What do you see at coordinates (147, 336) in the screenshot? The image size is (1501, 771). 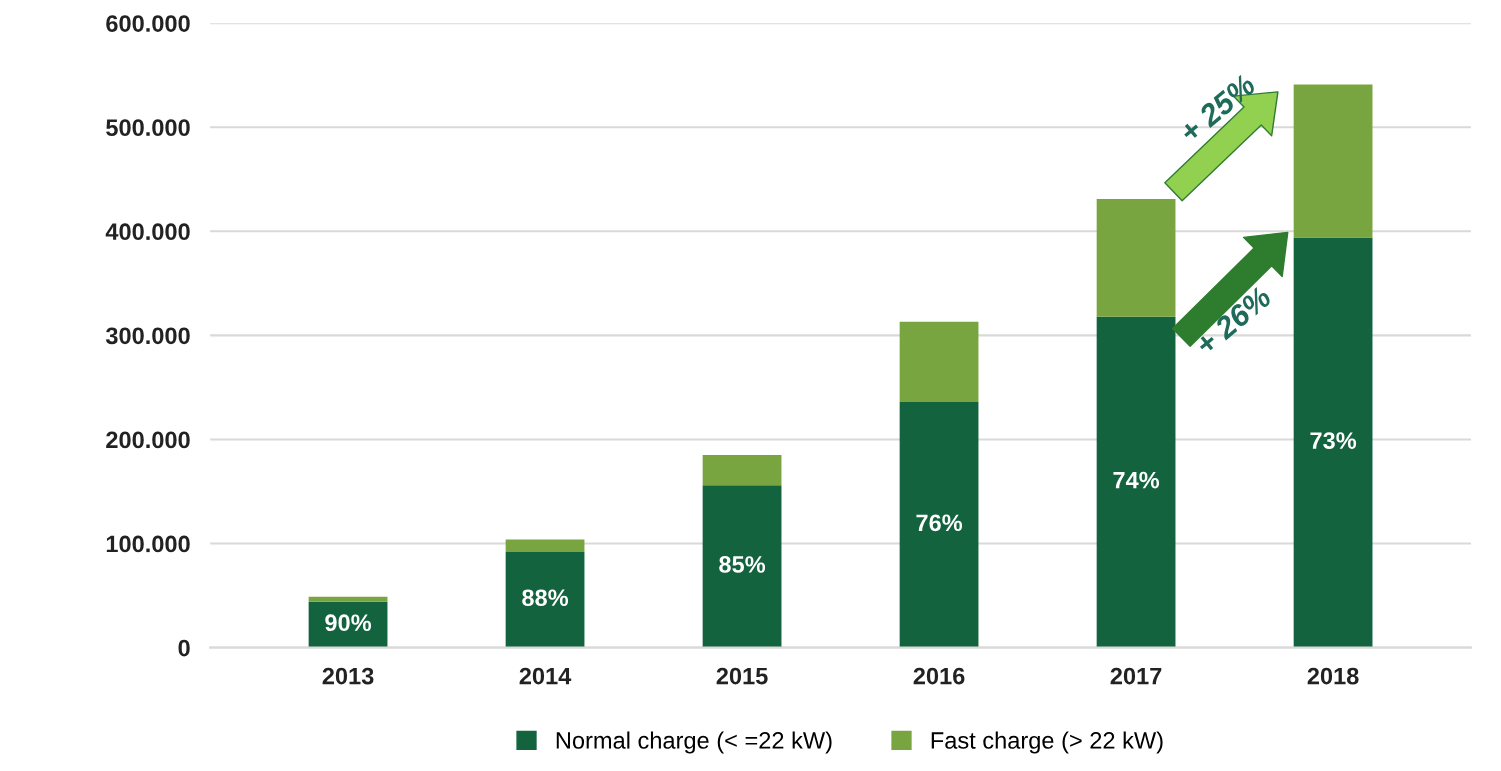 I see `y-tick-label: 300.000` at bounding box center [147, 336].